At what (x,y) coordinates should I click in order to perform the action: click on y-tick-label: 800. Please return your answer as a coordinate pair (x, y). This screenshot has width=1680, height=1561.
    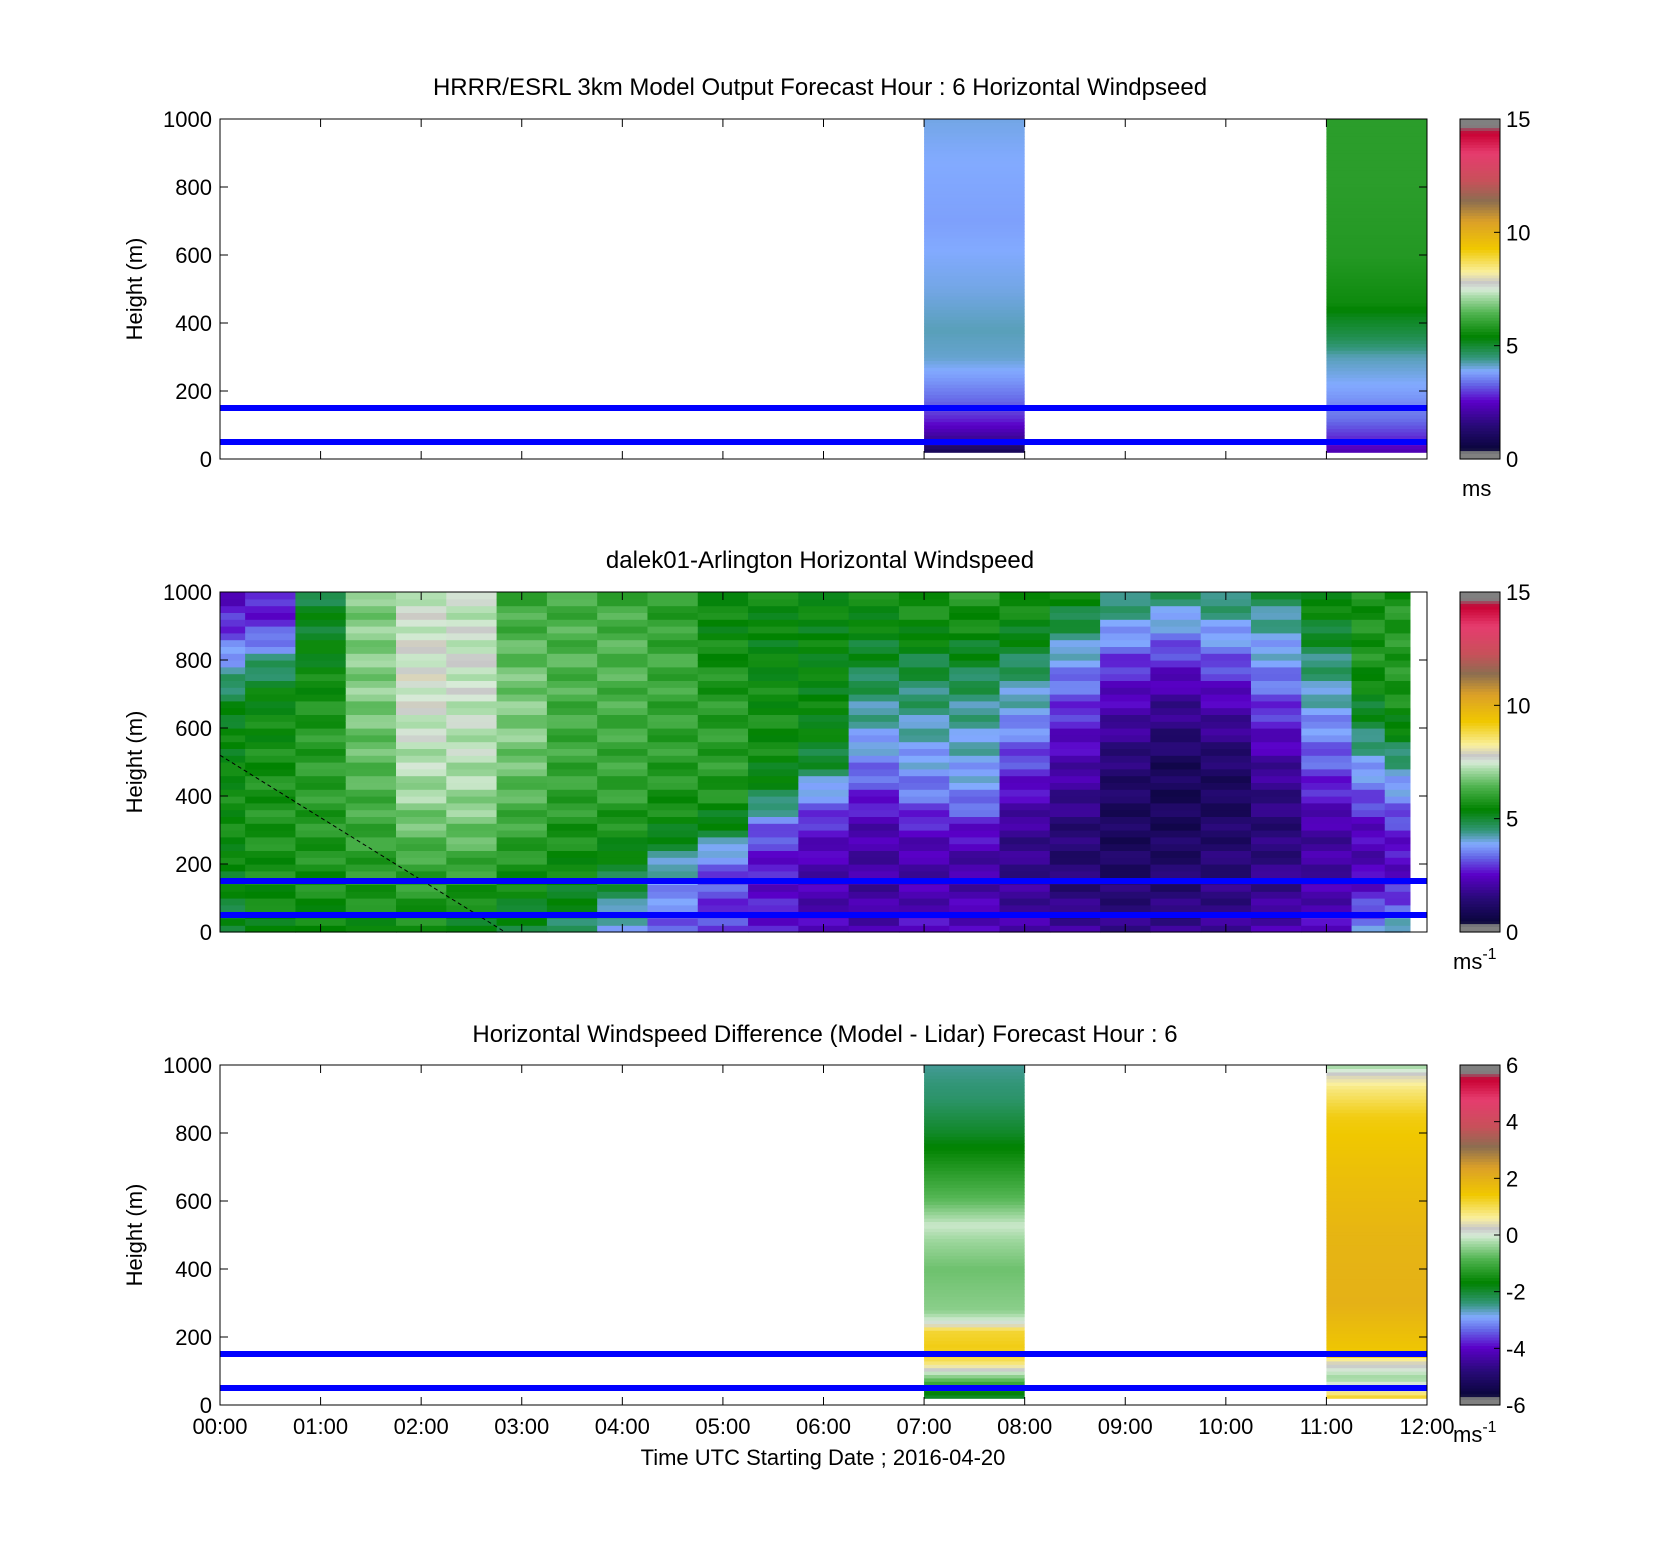
    Looking at the image, I should click on (193, 187).